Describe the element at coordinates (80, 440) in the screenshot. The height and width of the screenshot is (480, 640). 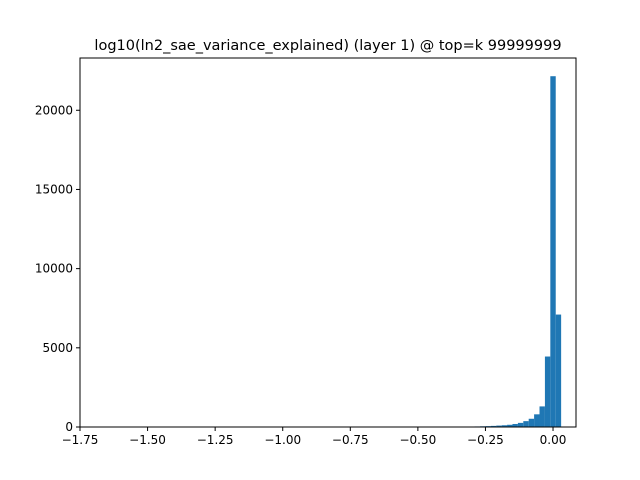
I see `x-tick-label: −1.75` at that location.